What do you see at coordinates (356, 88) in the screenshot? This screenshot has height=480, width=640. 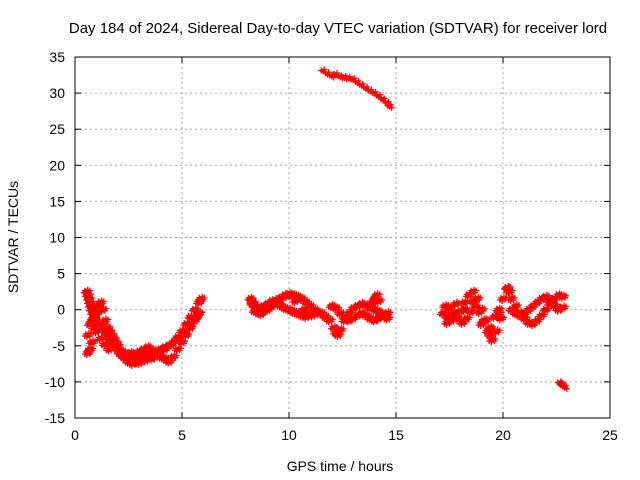 I see `series-seg-high-11.6-14.7` at bounding box center [356, 88].